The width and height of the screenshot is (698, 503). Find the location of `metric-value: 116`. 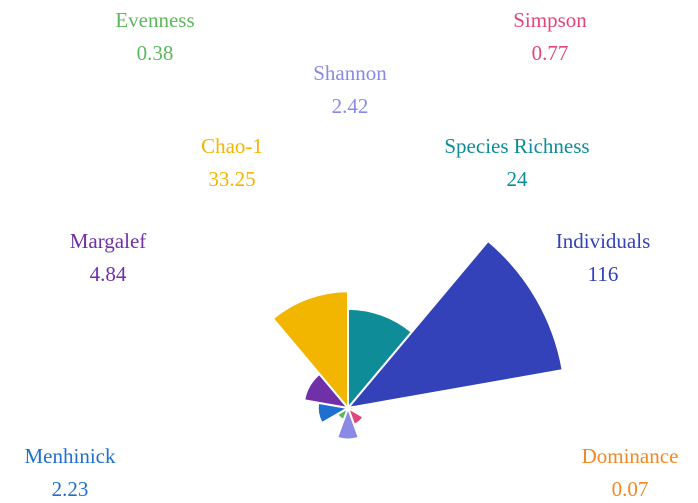

metric-value: 116 is located at coordinates (603, 274).